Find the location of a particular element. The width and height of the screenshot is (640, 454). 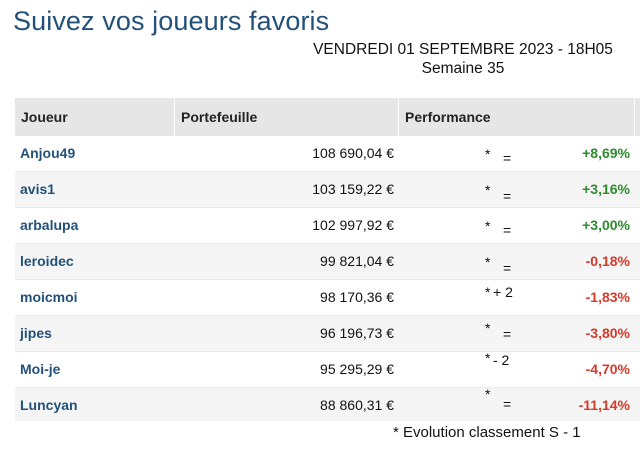

portfolio-value: 95 295,29 € is located at coordinates (357, 369).